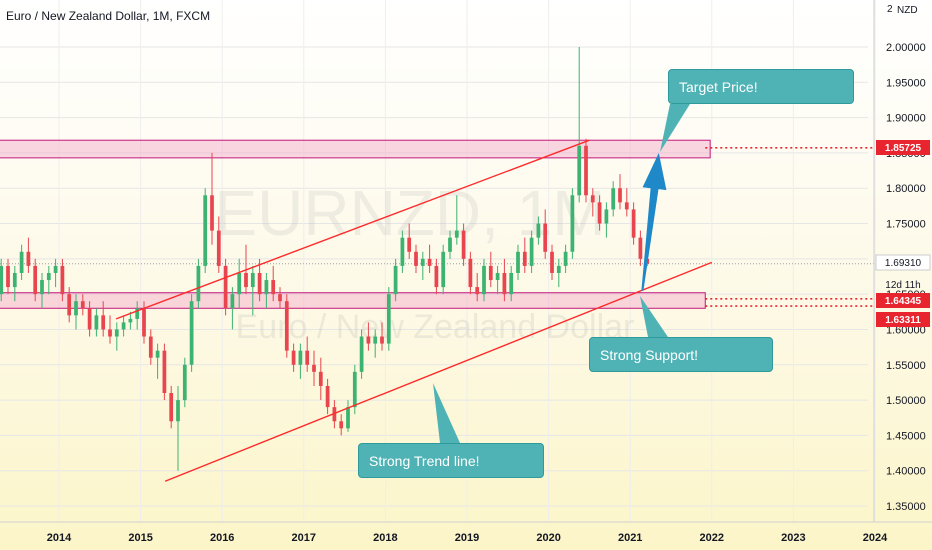 This screenshot has height=550, width=932. Describe the element at coordinates (907, 10) in the screenshot. I see `currency-label: NZD` at that location.